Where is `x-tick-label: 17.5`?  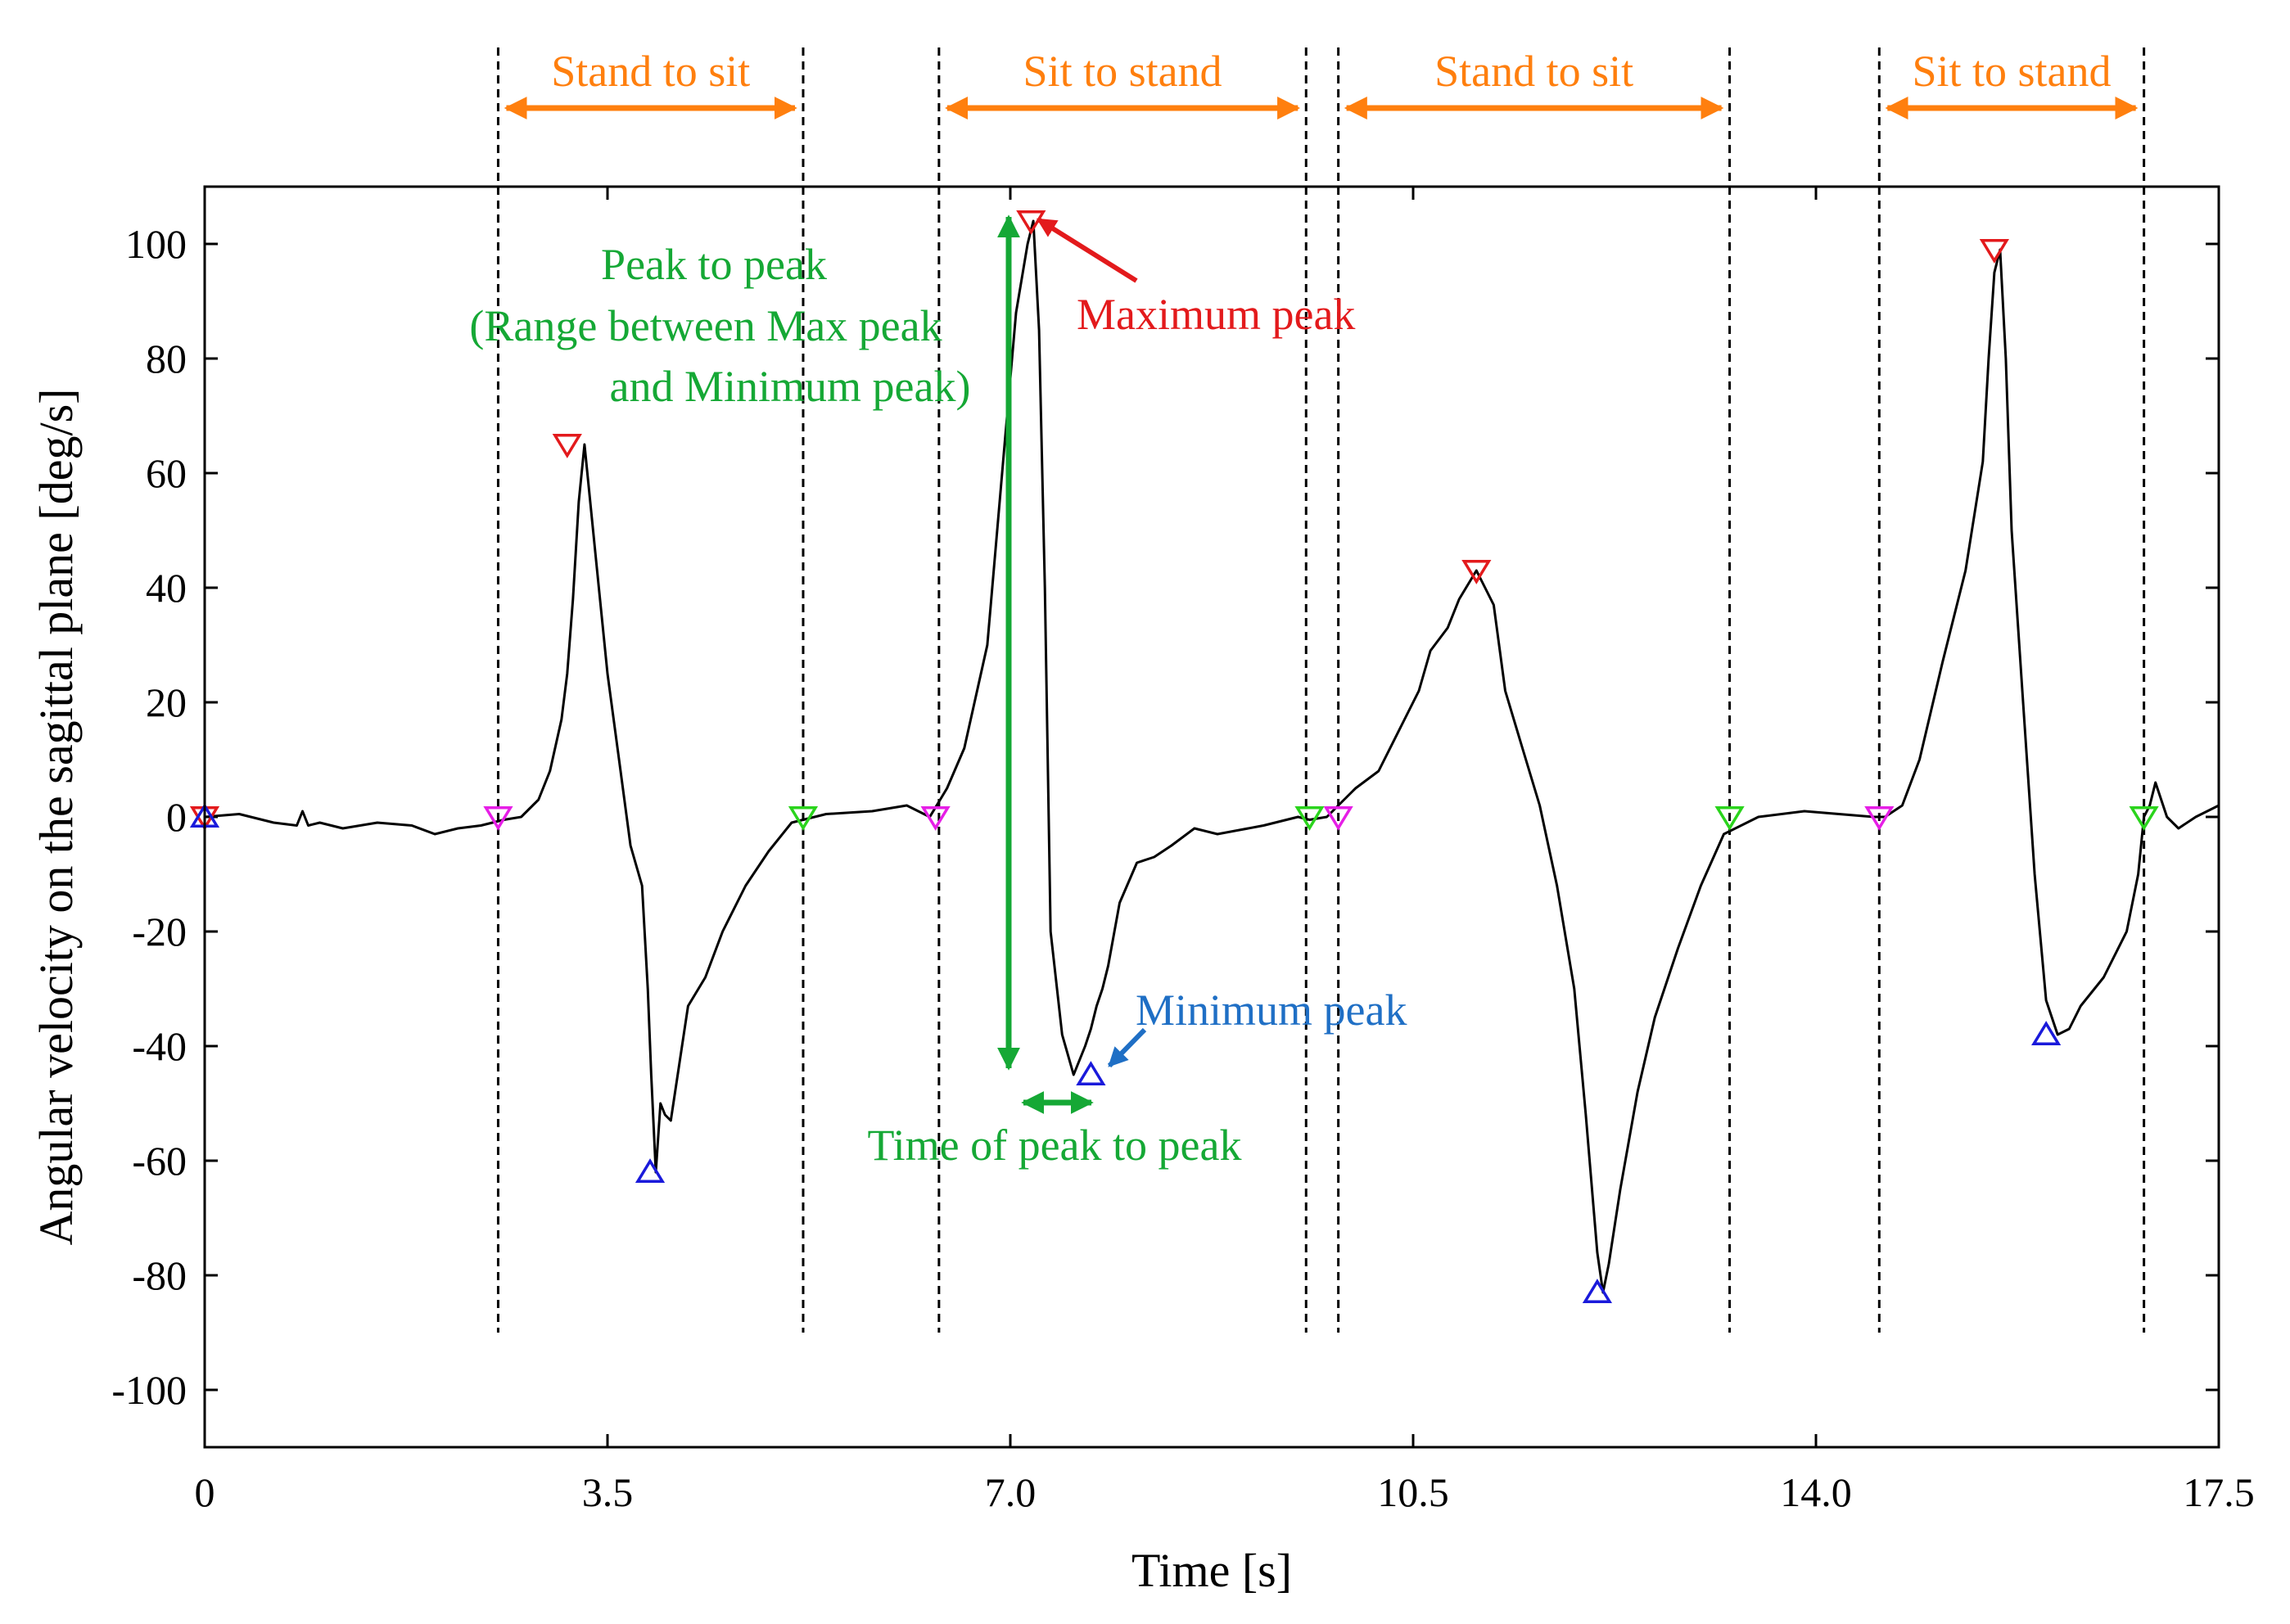
x-tick-label: 17.5 is located at coordinates (2219, 1492).